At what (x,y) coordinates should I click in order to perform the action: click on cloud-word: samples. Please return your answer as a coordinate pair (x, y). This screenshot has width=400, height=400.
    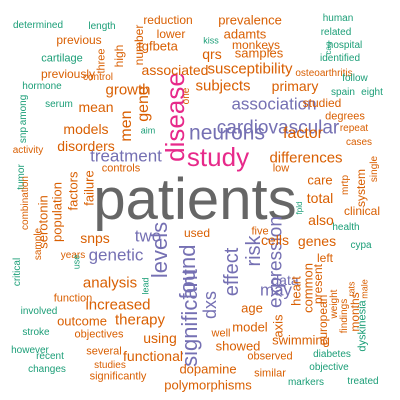
    Looking at the image, I should click on (259, 53).